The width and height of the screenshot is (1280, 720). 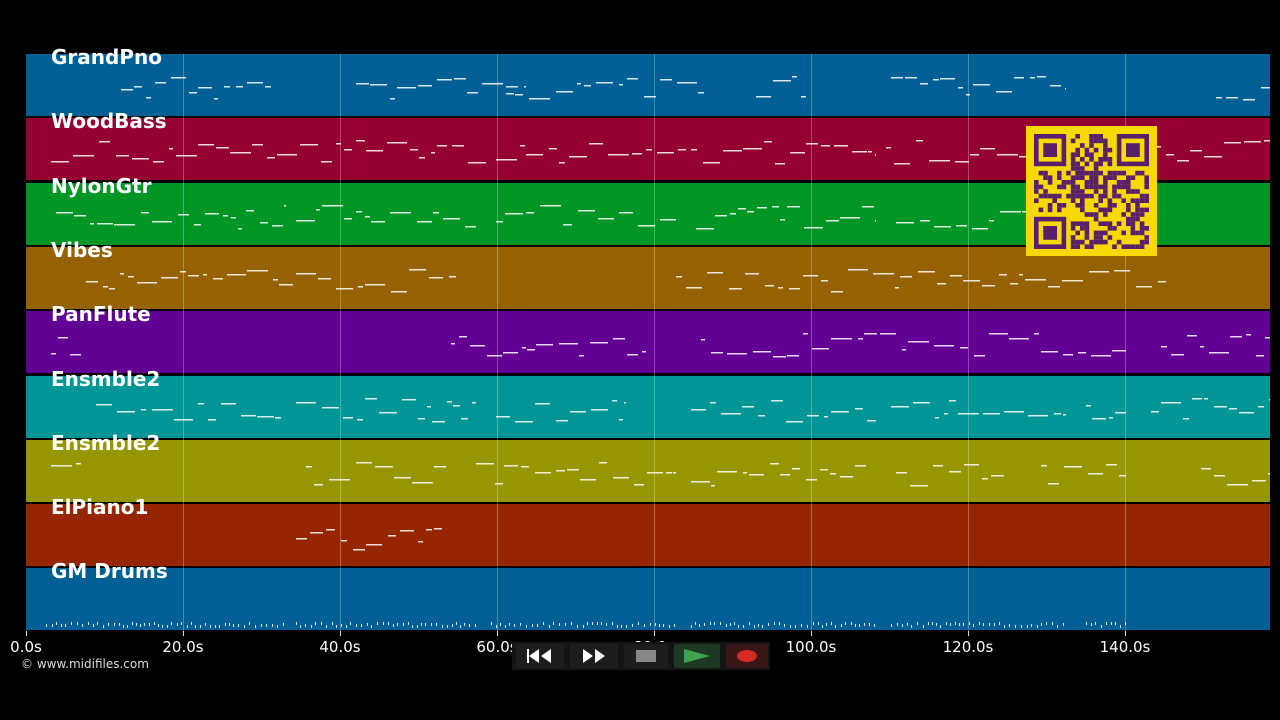 What do you see at coordinates (648, 338) in the screenshot?
I see `track-lane: PanFlute` at bounding box center [648, 338].